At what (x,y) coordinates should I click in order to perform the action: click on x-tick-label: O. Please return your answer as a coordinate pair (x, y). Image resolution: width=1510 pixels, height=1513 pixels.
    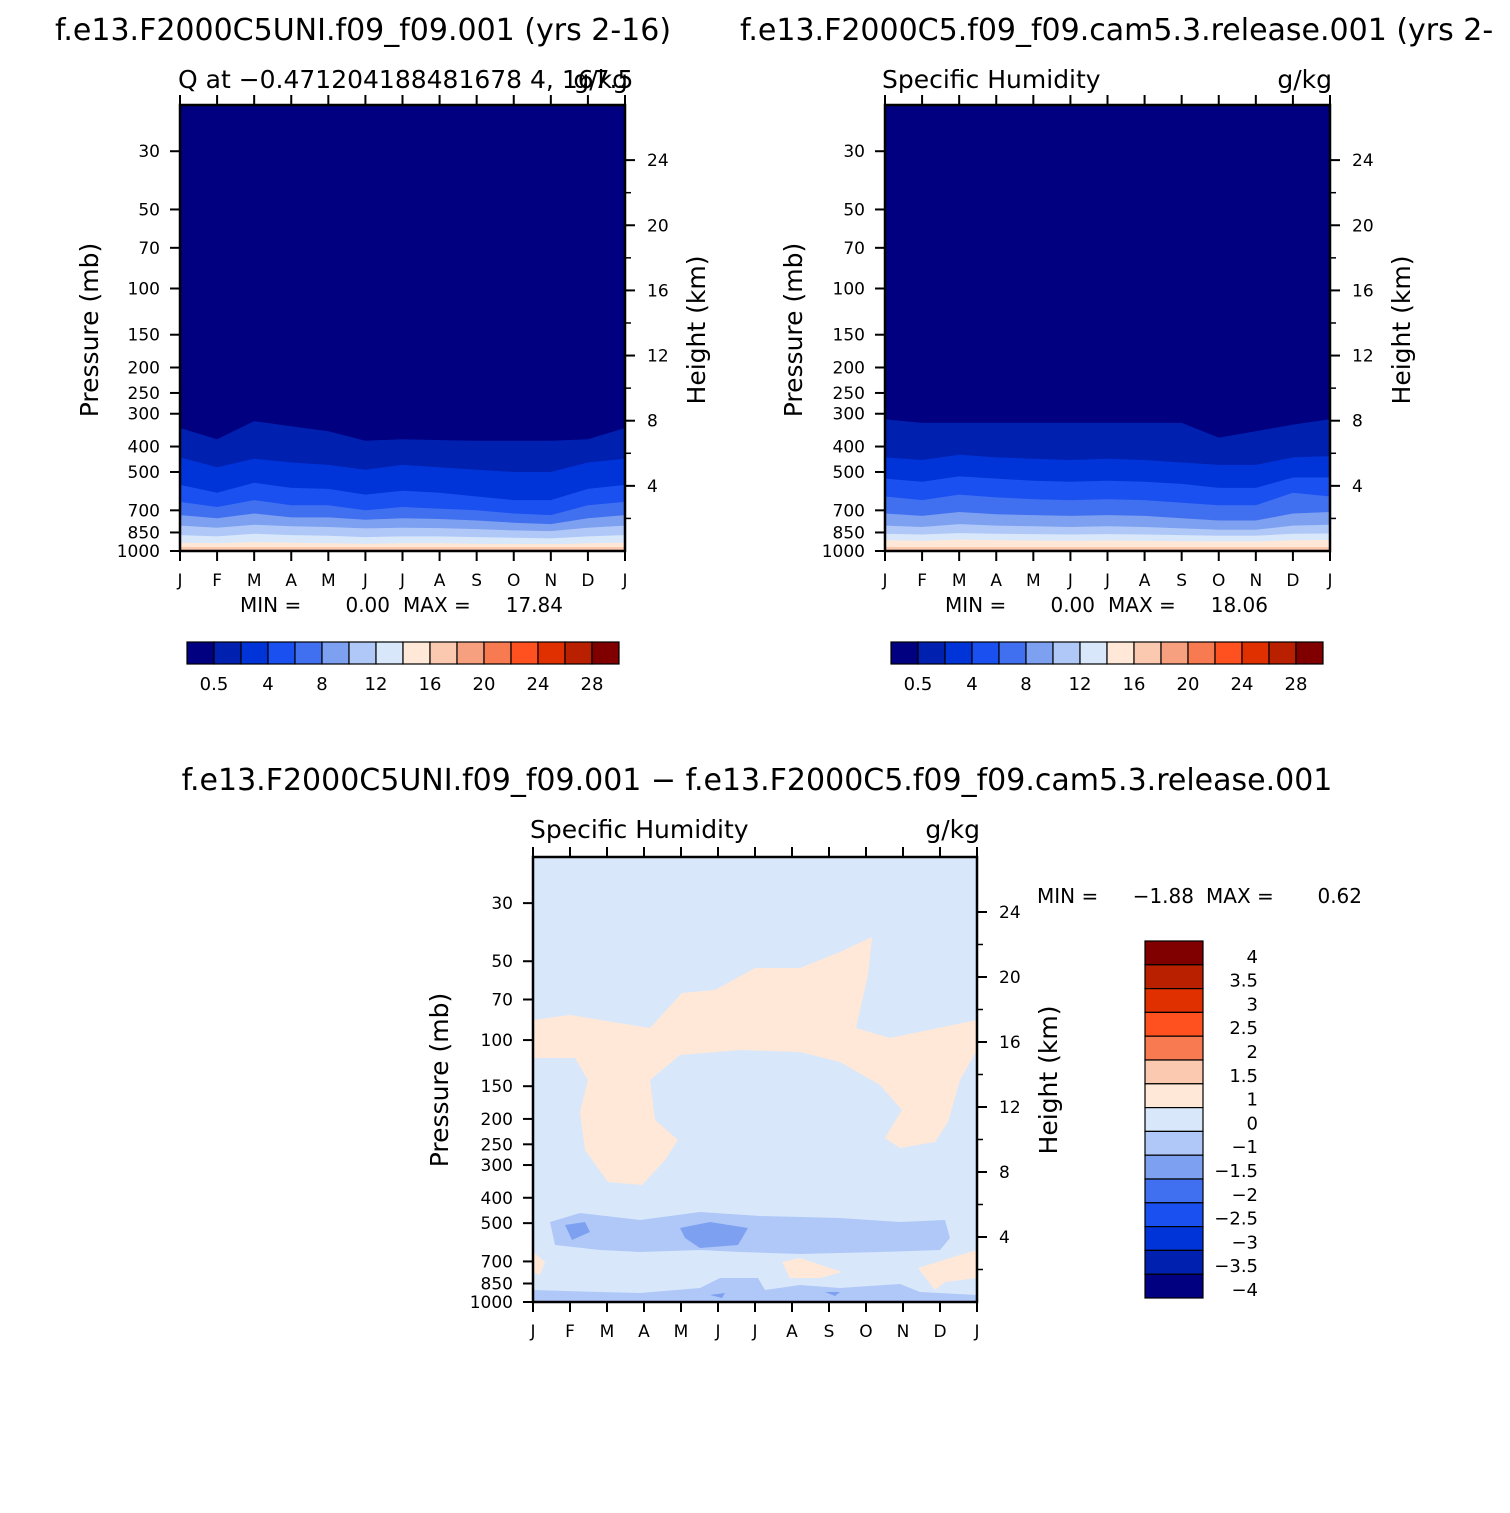
    Looking at the image, I should click on (513, 581).